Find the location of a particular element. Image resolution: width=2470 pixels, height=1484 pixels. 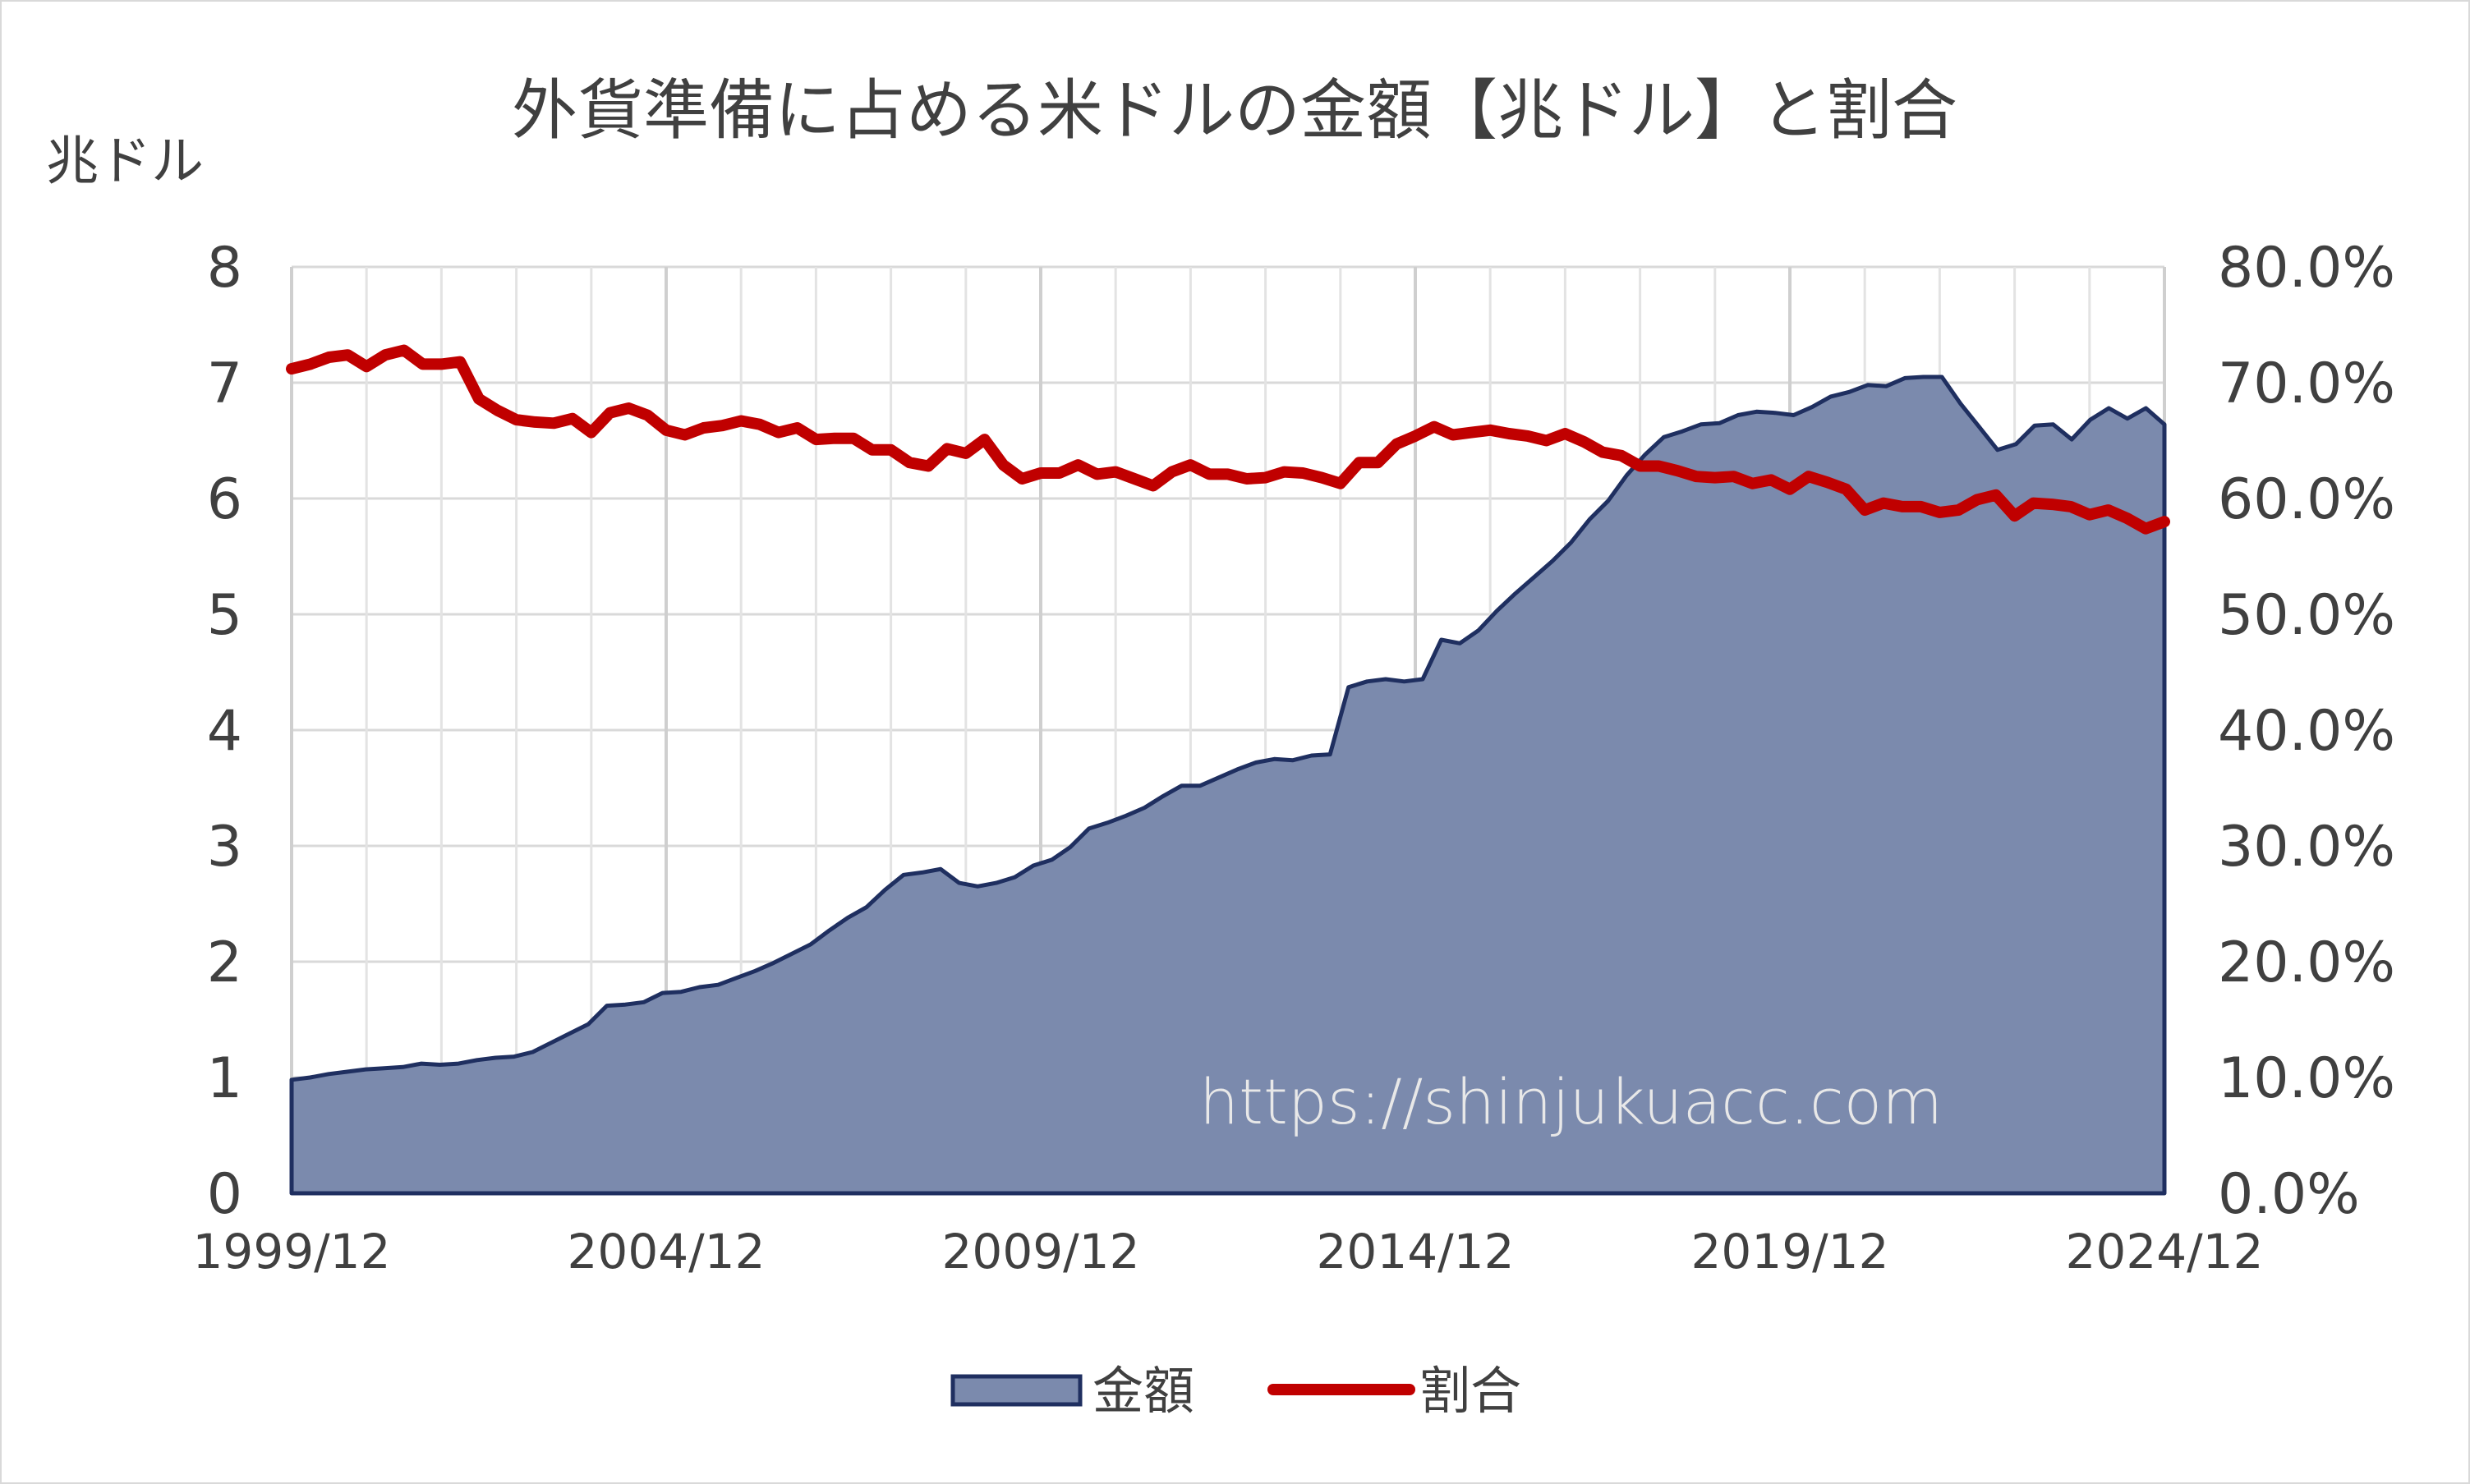

legend-label-share: 割合 is located at coordinates (1470, 1391).